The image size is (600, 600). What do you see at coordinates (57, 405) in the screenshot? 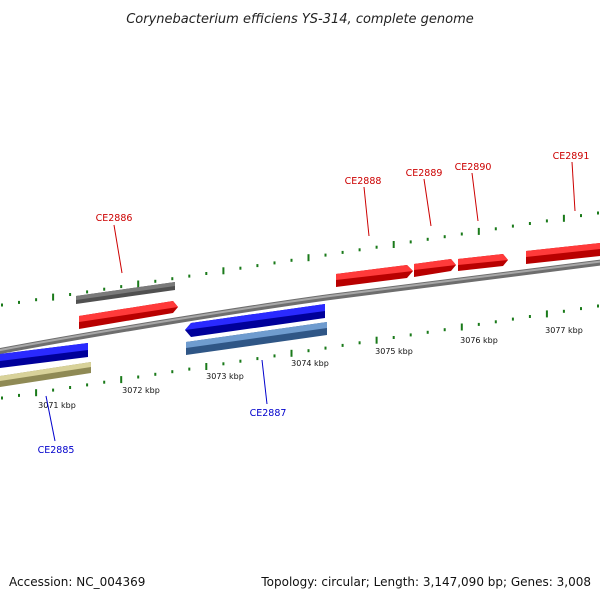
I see `kbp-label: 3071 kbp` at bounding box center [57, 405].